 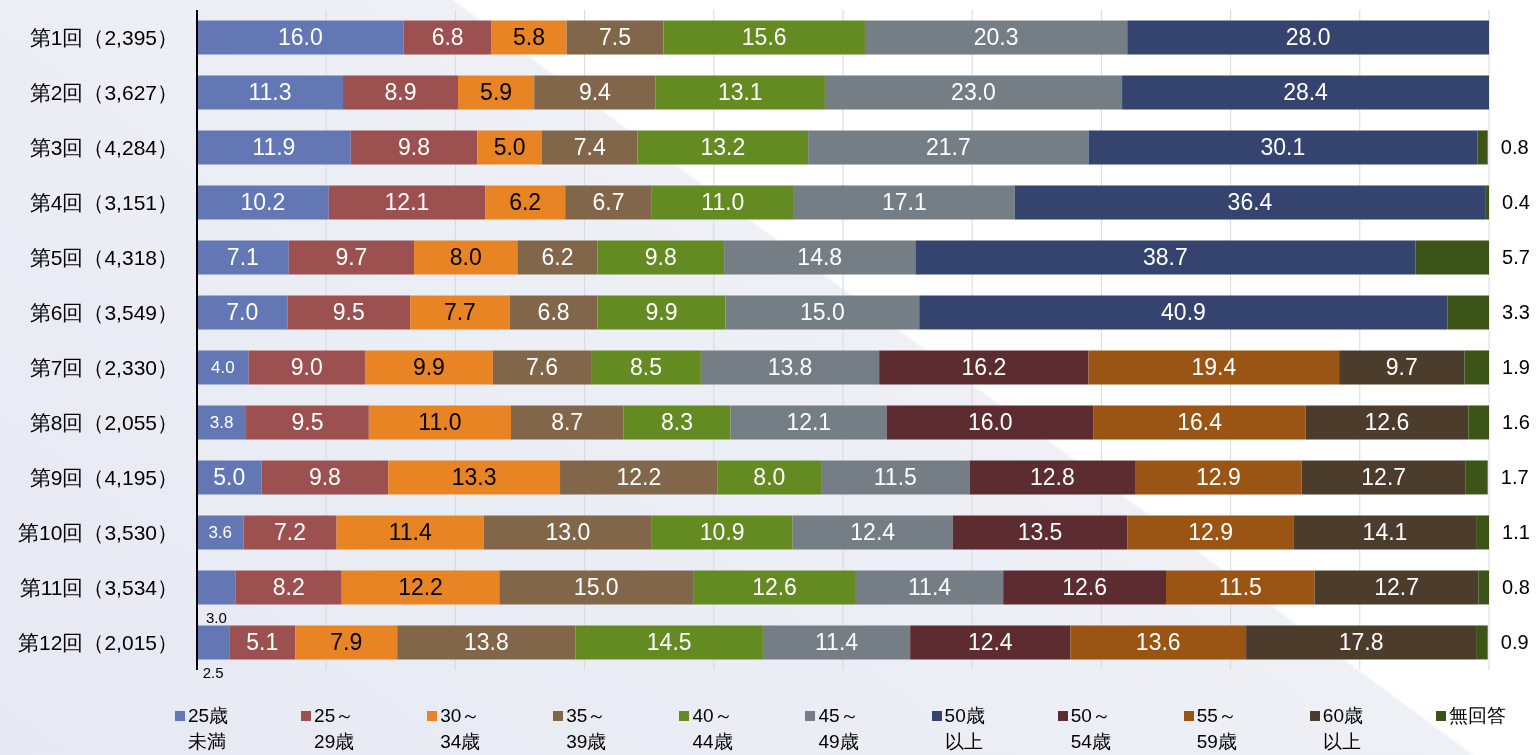 What do you see at coordinates (568, 532) in the screenshot?
I see `data-label: 13.0` at bounding box center [568, 532].